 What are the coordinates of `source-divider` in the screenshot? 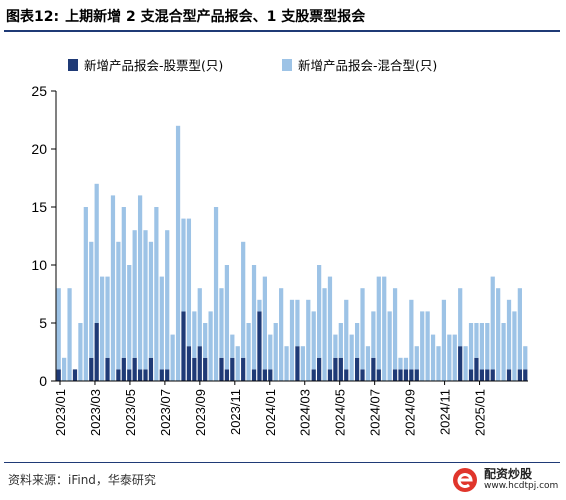 It's located at (282, 462).